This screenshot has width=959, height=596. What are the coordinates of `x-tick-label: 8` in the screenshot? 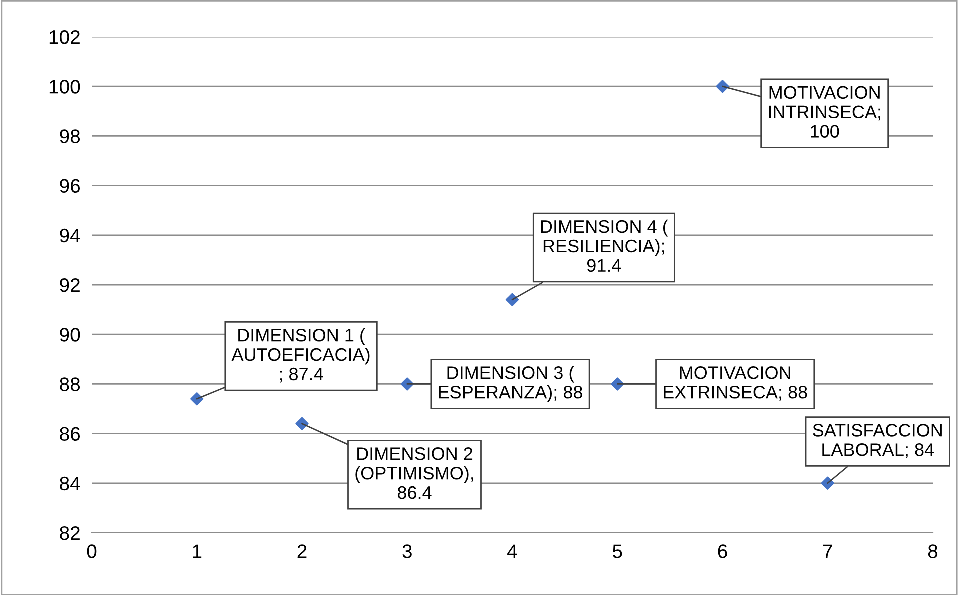 It's located at (933, 551).